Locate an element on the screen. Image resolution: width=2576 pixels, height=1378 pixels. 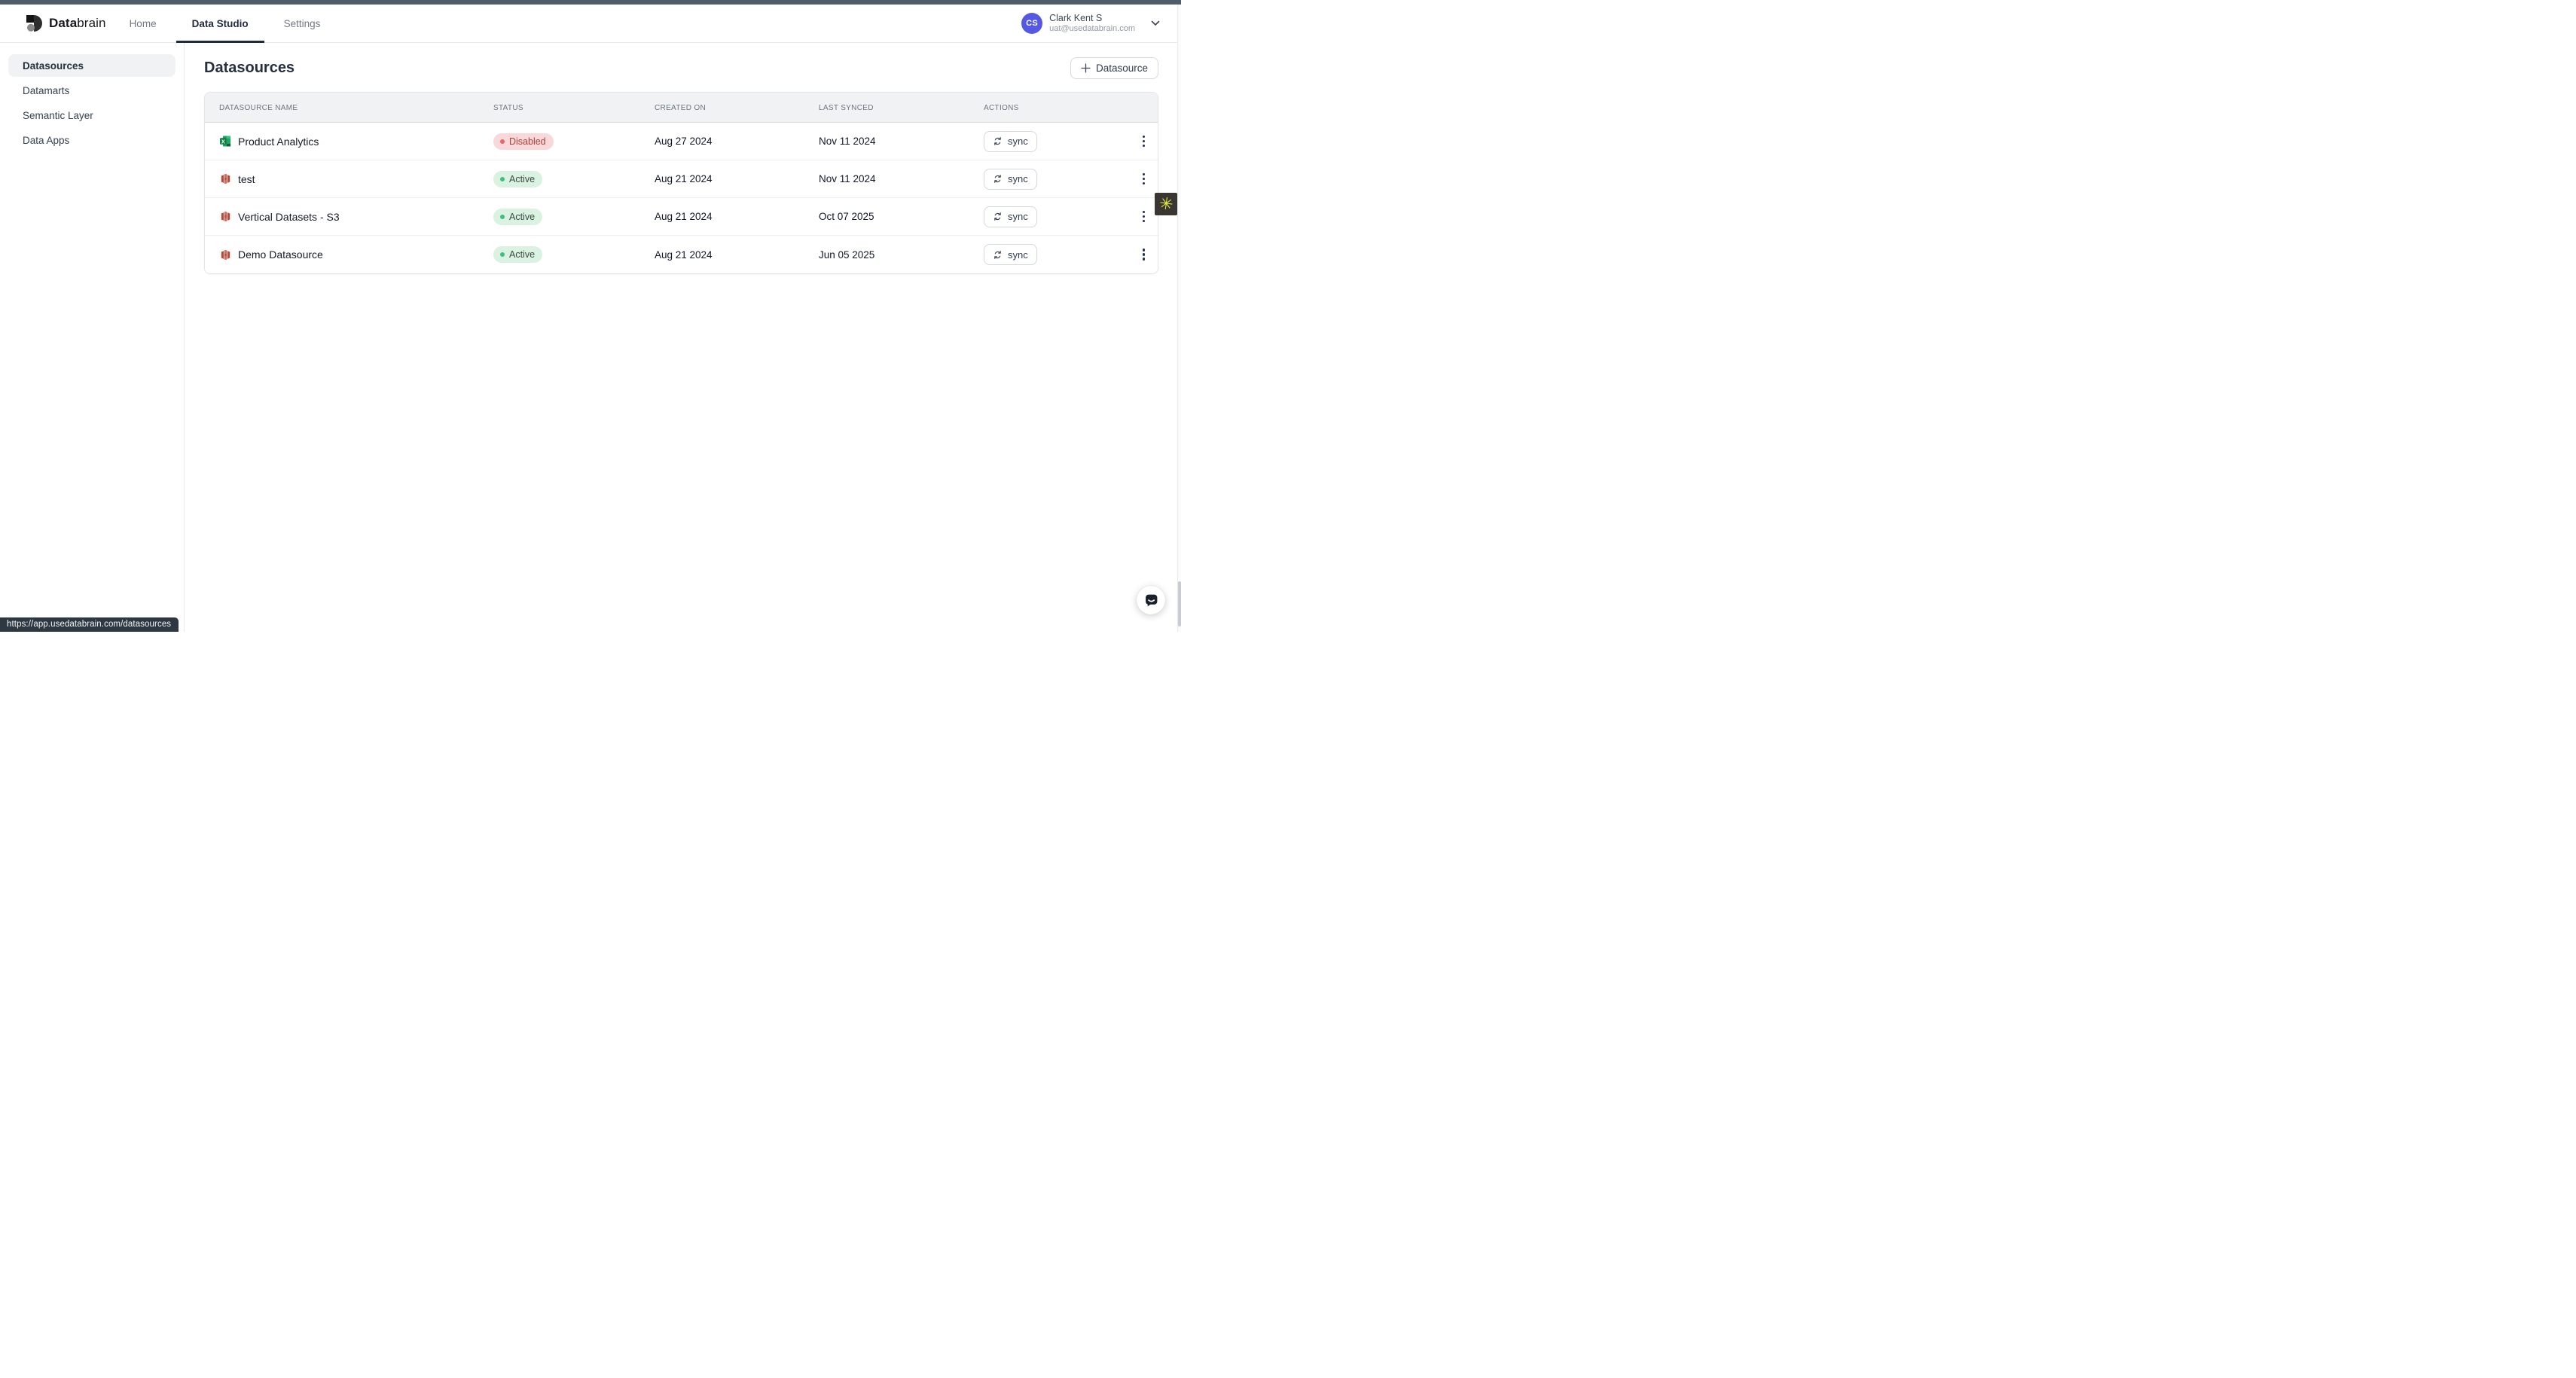
user-menu: CS Clark Kent S uat@usedatabrain.com is located at coordinates (1091, 23).